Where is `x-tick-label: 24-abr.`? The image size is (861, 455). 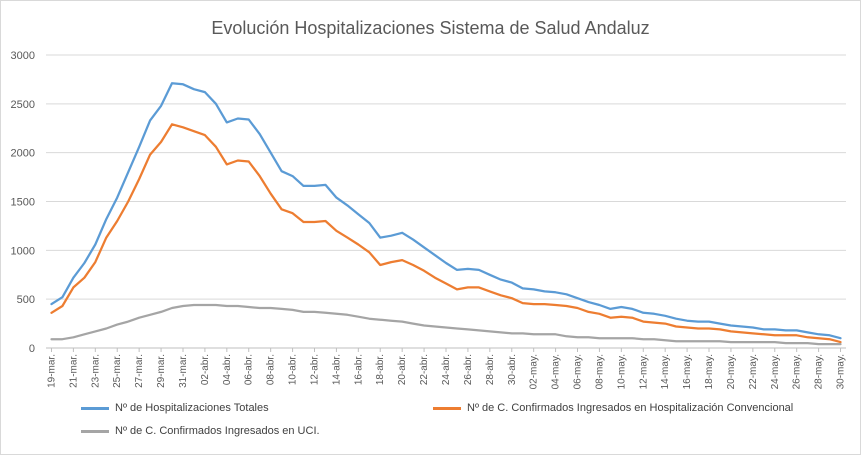 x-tick-label: 24-abr. is located at coordinates (446, 369).